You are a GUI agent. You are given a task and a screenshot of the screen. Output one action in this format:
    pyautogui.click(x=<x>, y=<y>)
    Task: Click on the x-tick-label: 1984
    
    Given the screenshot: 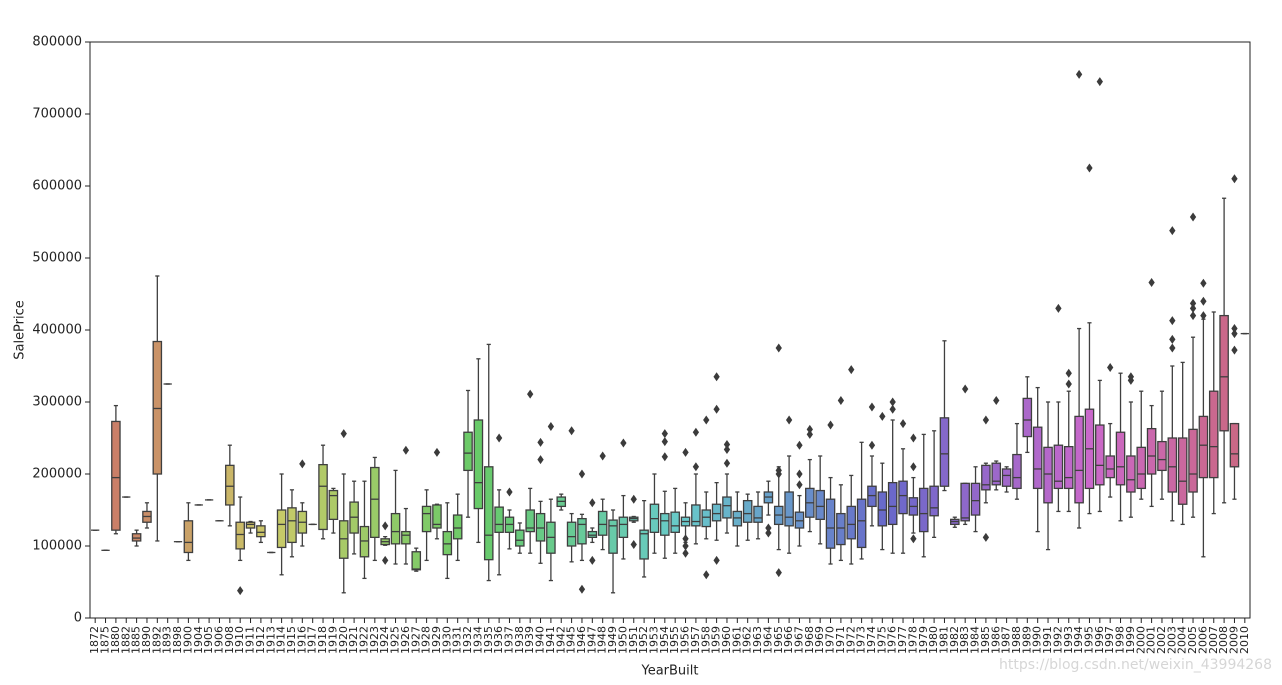 What is the action you would take?
    pyautogui.click(x=975, y=640)
    